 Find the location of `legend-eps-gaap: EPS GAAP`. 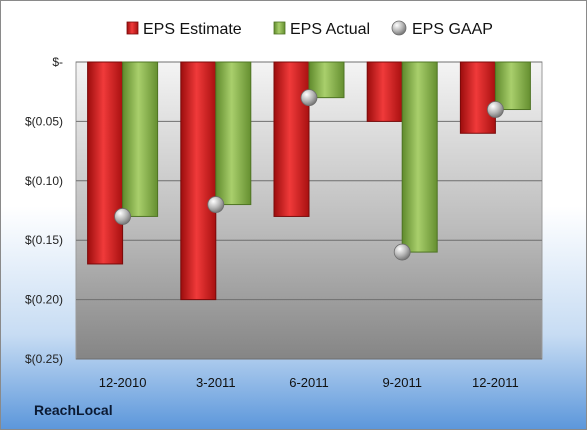

legend-eps-gaap: EPS GAAP is located at coordinates (442, 29).